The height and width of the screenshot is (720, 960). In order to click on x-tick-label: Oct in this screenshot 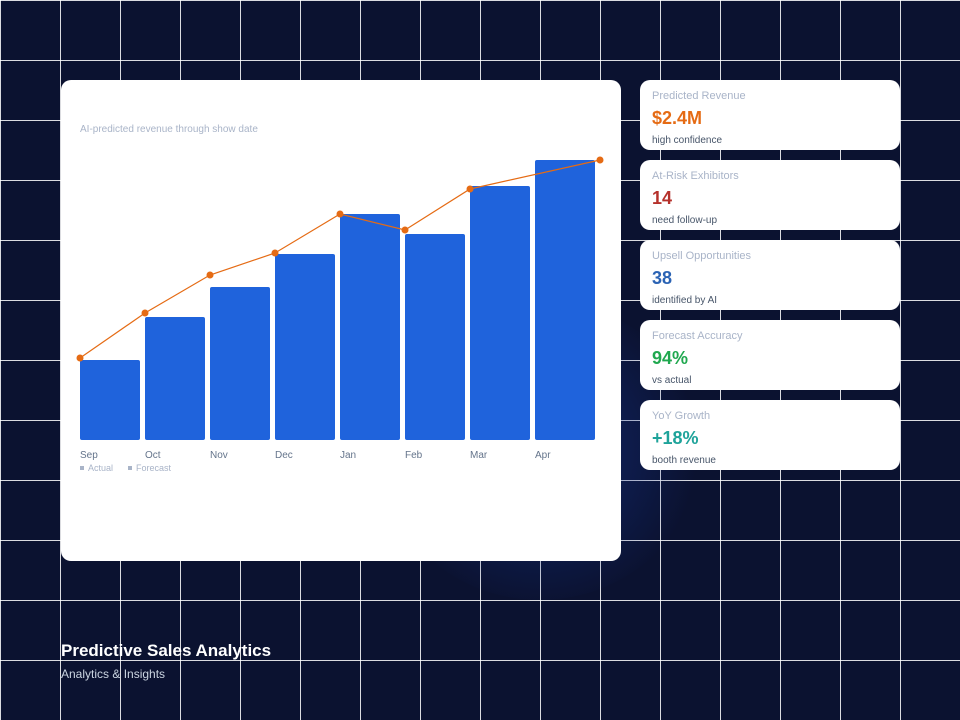, I will do `click(153, 455)`.